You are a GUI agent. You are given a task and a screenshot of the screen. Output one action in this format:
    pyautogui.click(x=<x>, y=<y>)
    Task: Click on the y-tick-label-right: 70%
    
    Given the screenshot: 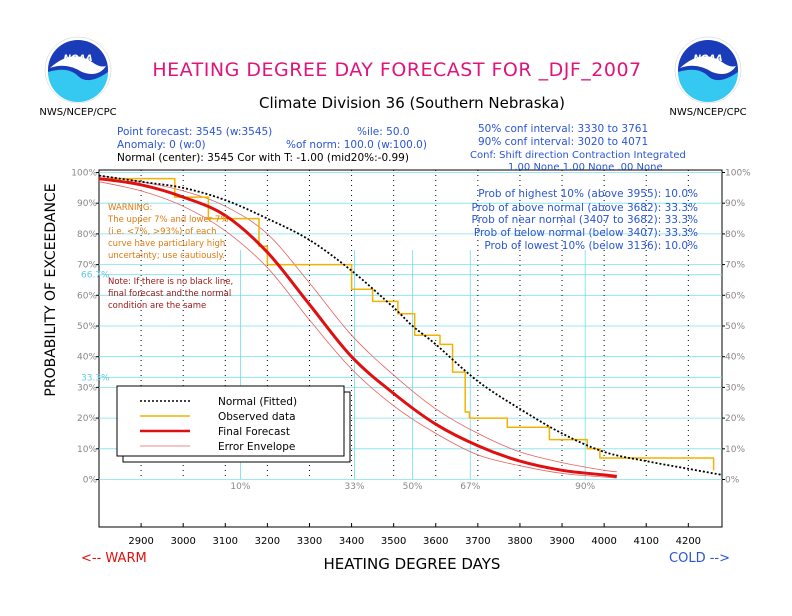 What is the action you would take?
    pyautogui.click(x=735, y=266)
    